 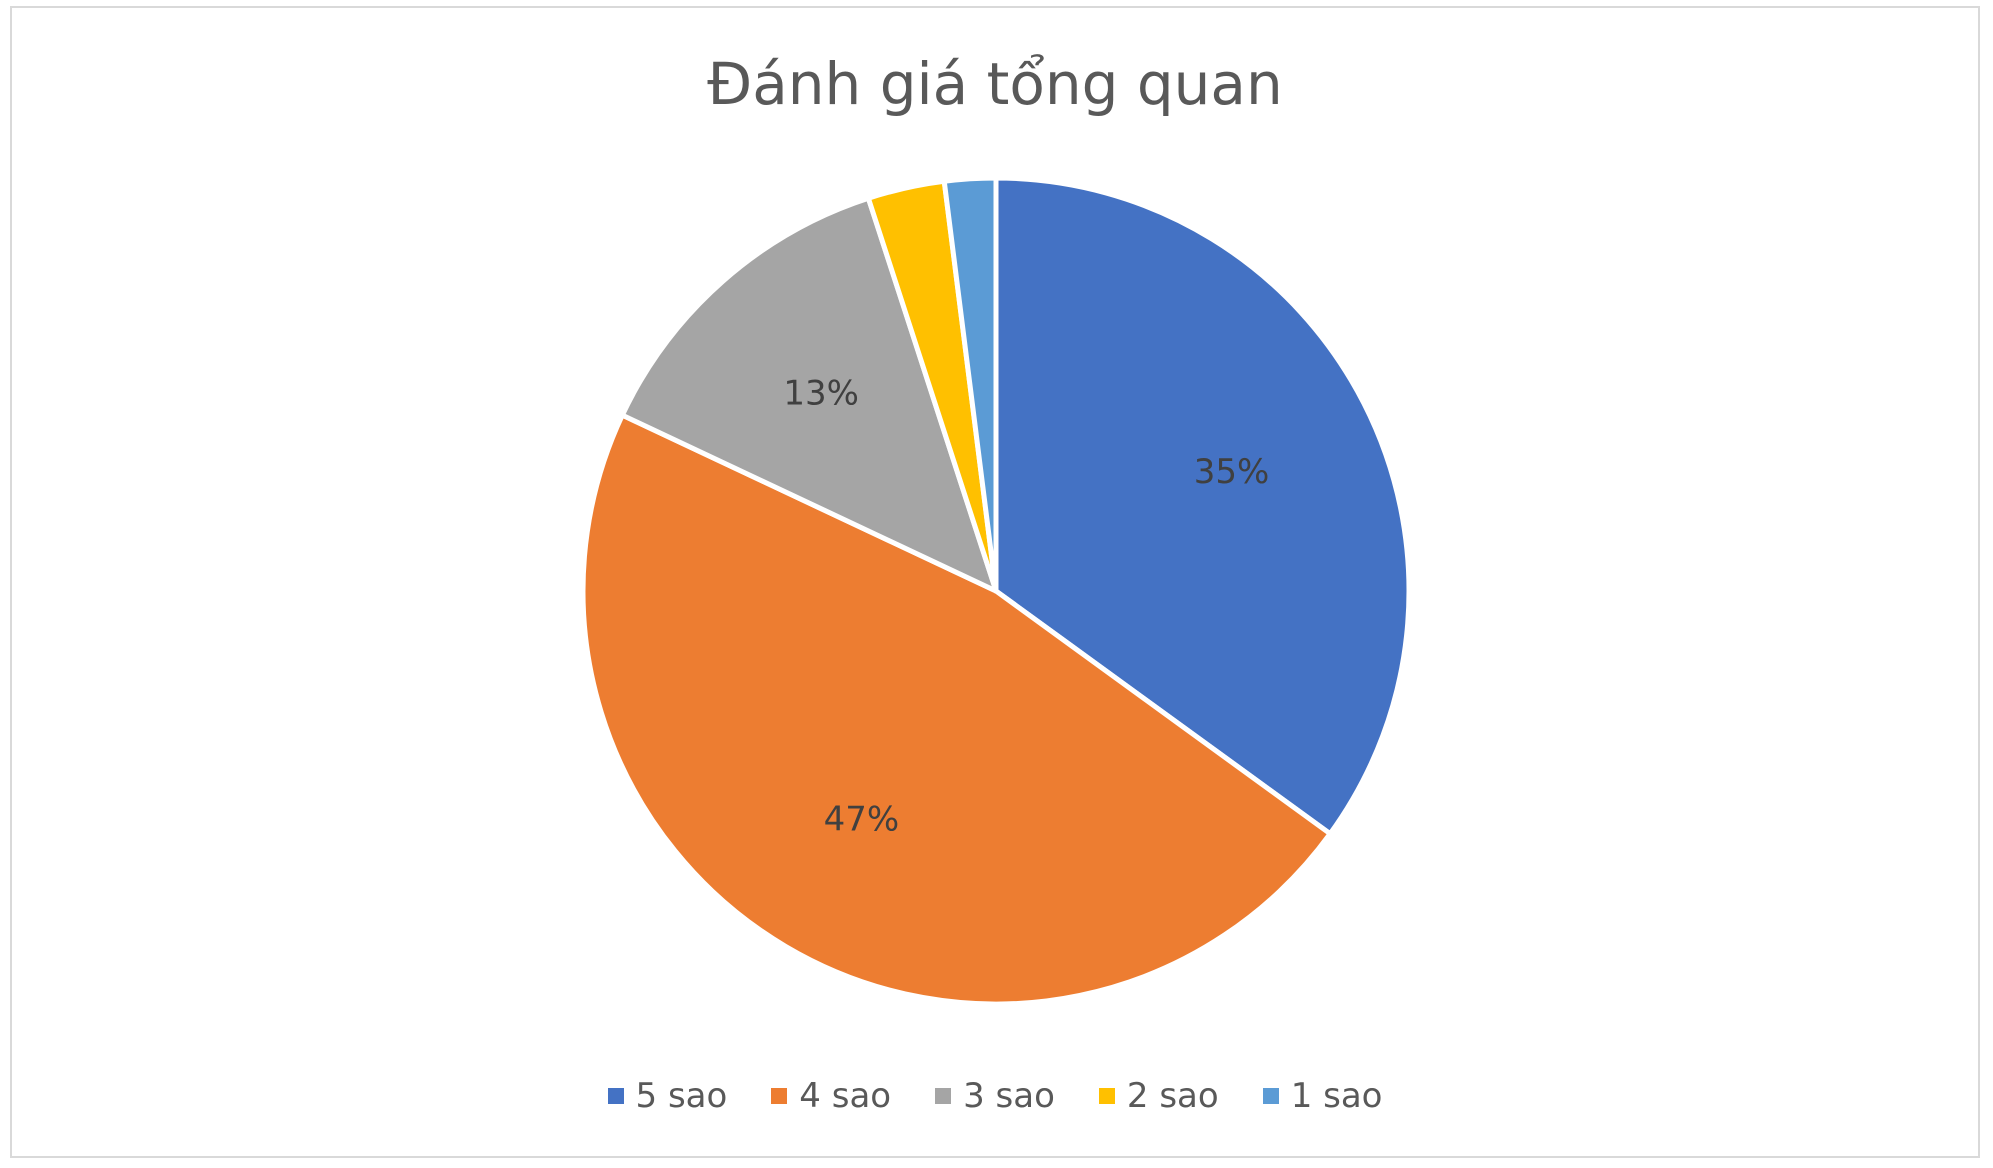 What do you see at coordinates (1336, 1096) in the screenshot?
I see `legend-label: 1 sao` at bounding box center [1336, 1096].